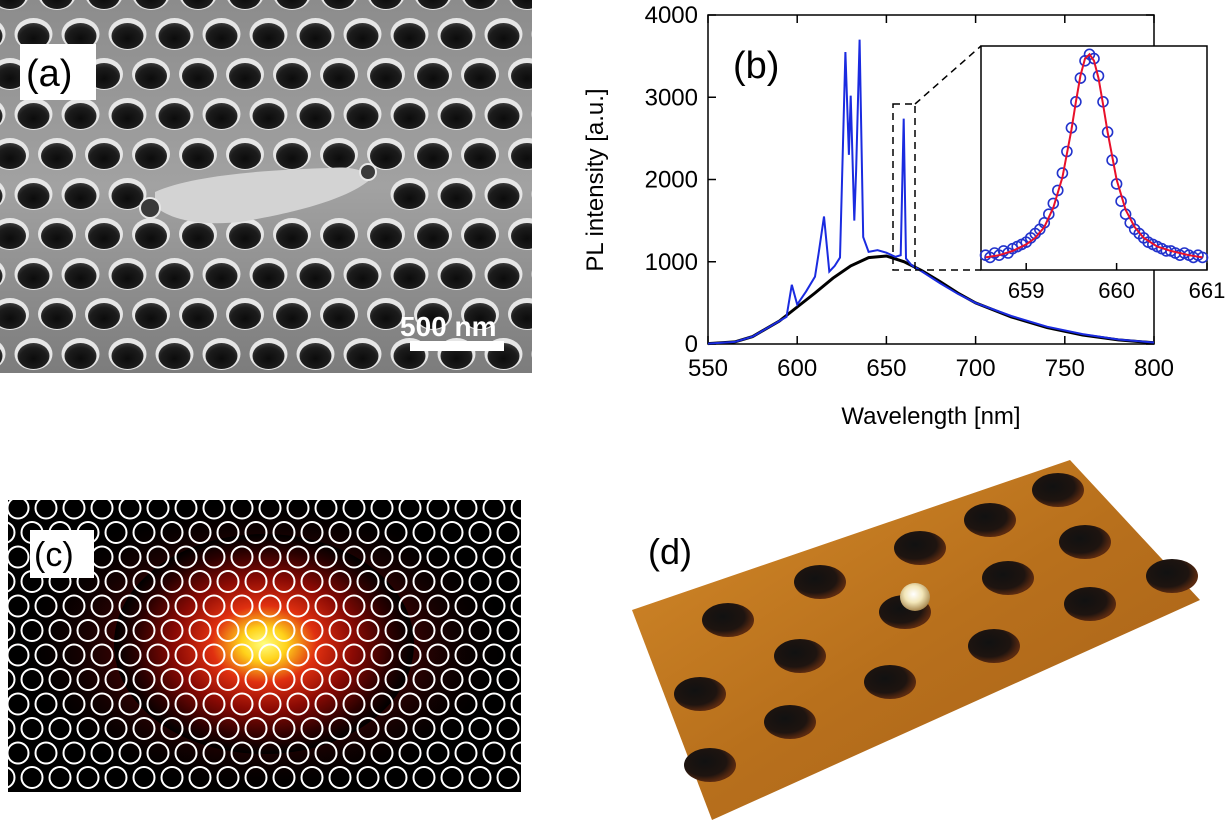 Image resolution: width=1227 pixels, height=835 pixels. I want to click on x-tick-label: 550, so click(708, 368).